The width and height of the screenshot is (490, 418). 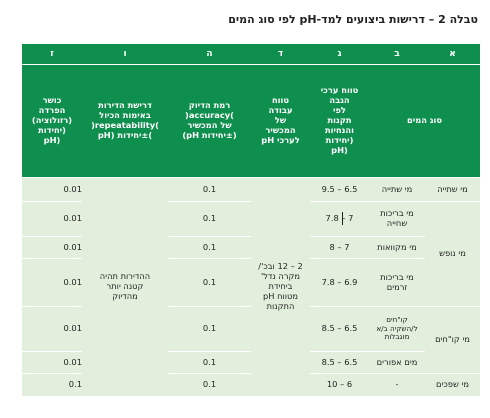 I want to click on col-letter-zayin: ז, so click(x=52, y=54).